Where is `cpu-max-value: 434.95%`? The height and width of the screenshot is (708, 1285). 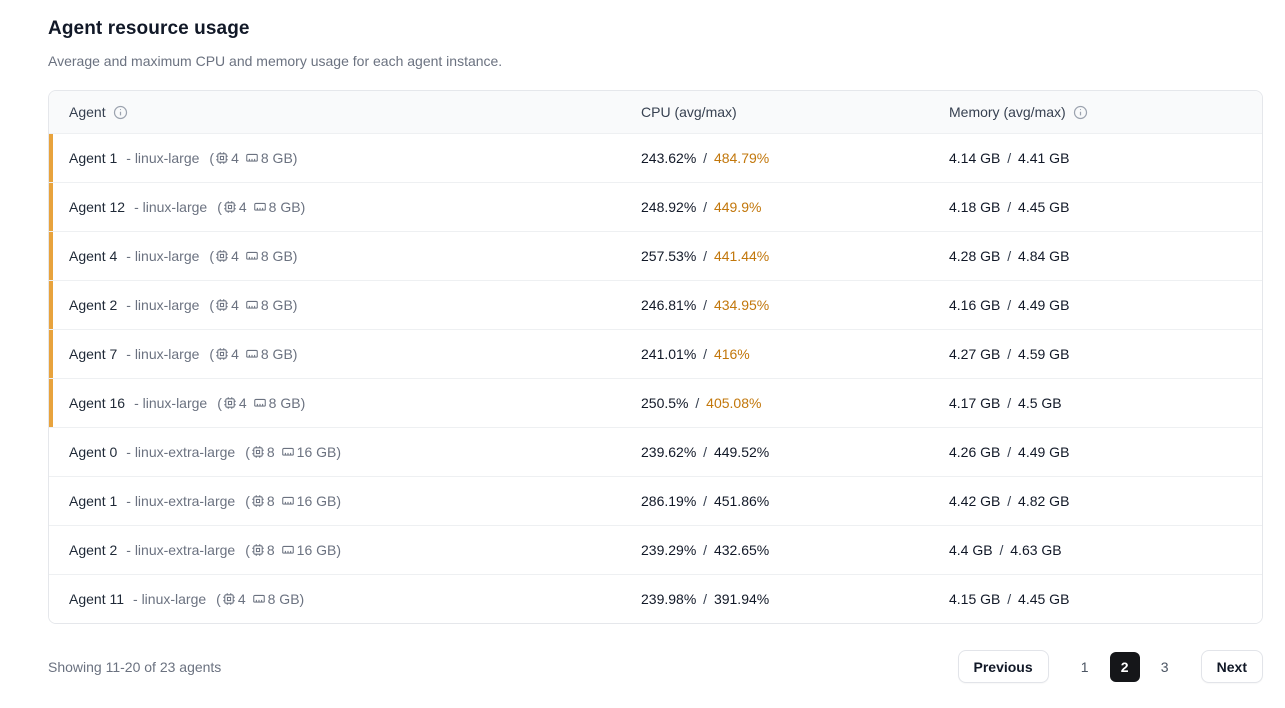 cpu-max-value: 434.95% is located at coordinates (741, 305).